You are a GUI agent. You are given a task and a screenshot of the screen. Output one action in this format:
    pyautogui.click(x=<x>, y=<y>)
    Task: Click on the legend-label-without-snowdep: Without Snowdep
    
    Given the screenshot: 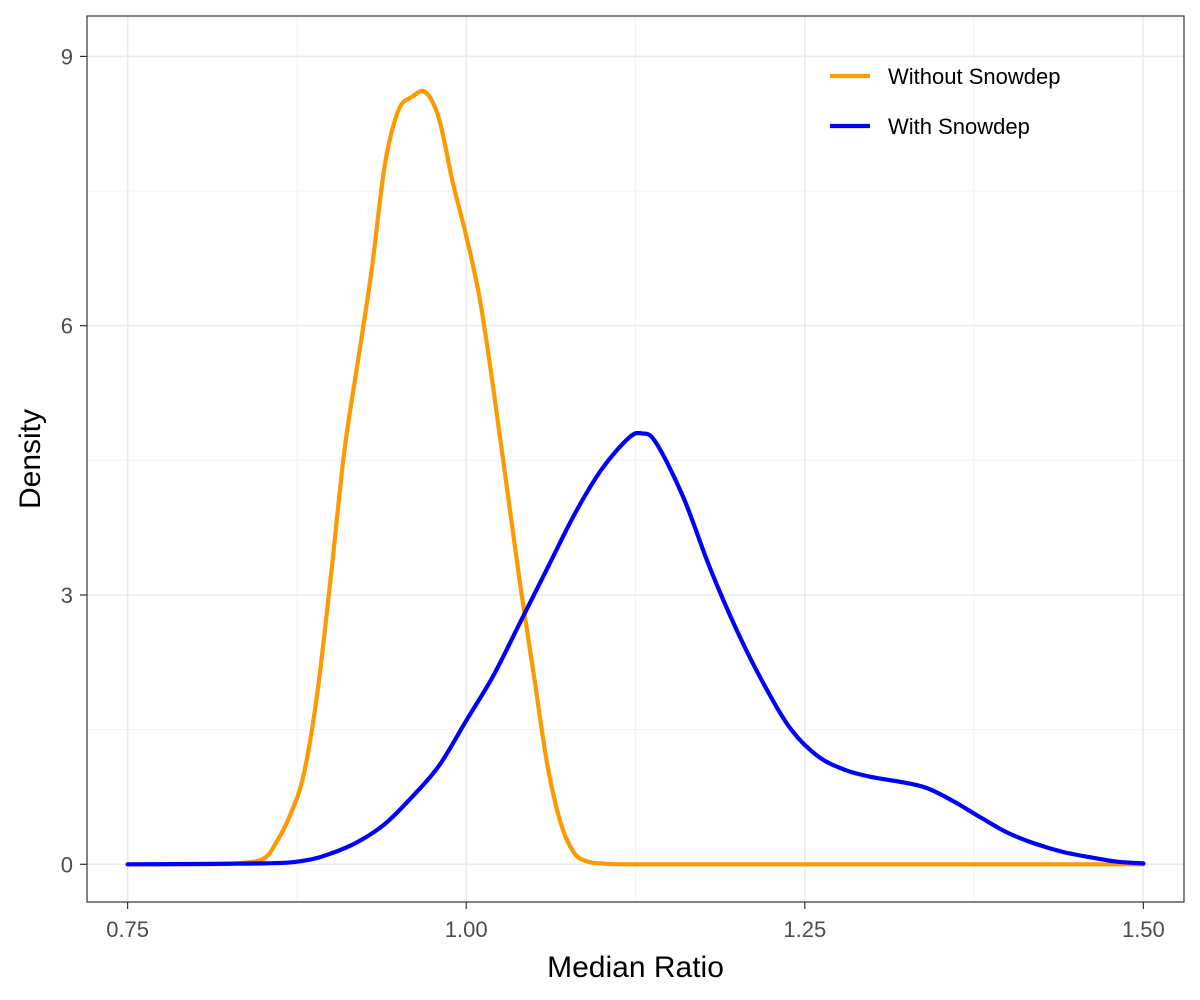 What is the action you would take?
    pyautogui.click(x=974, y=76)
    